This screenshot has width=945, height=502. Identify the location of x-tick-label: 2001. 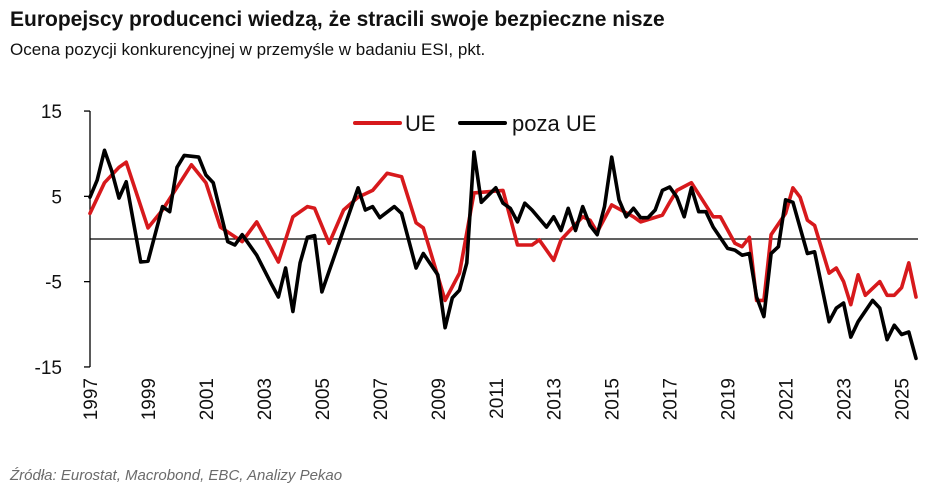
(207, 399).